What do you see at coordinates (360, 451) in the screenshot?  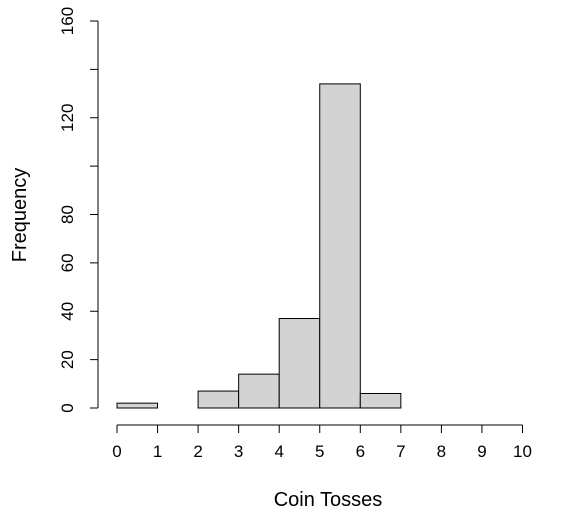 I see `x-tick-label-6: 6` at bounding box center [360, 451].